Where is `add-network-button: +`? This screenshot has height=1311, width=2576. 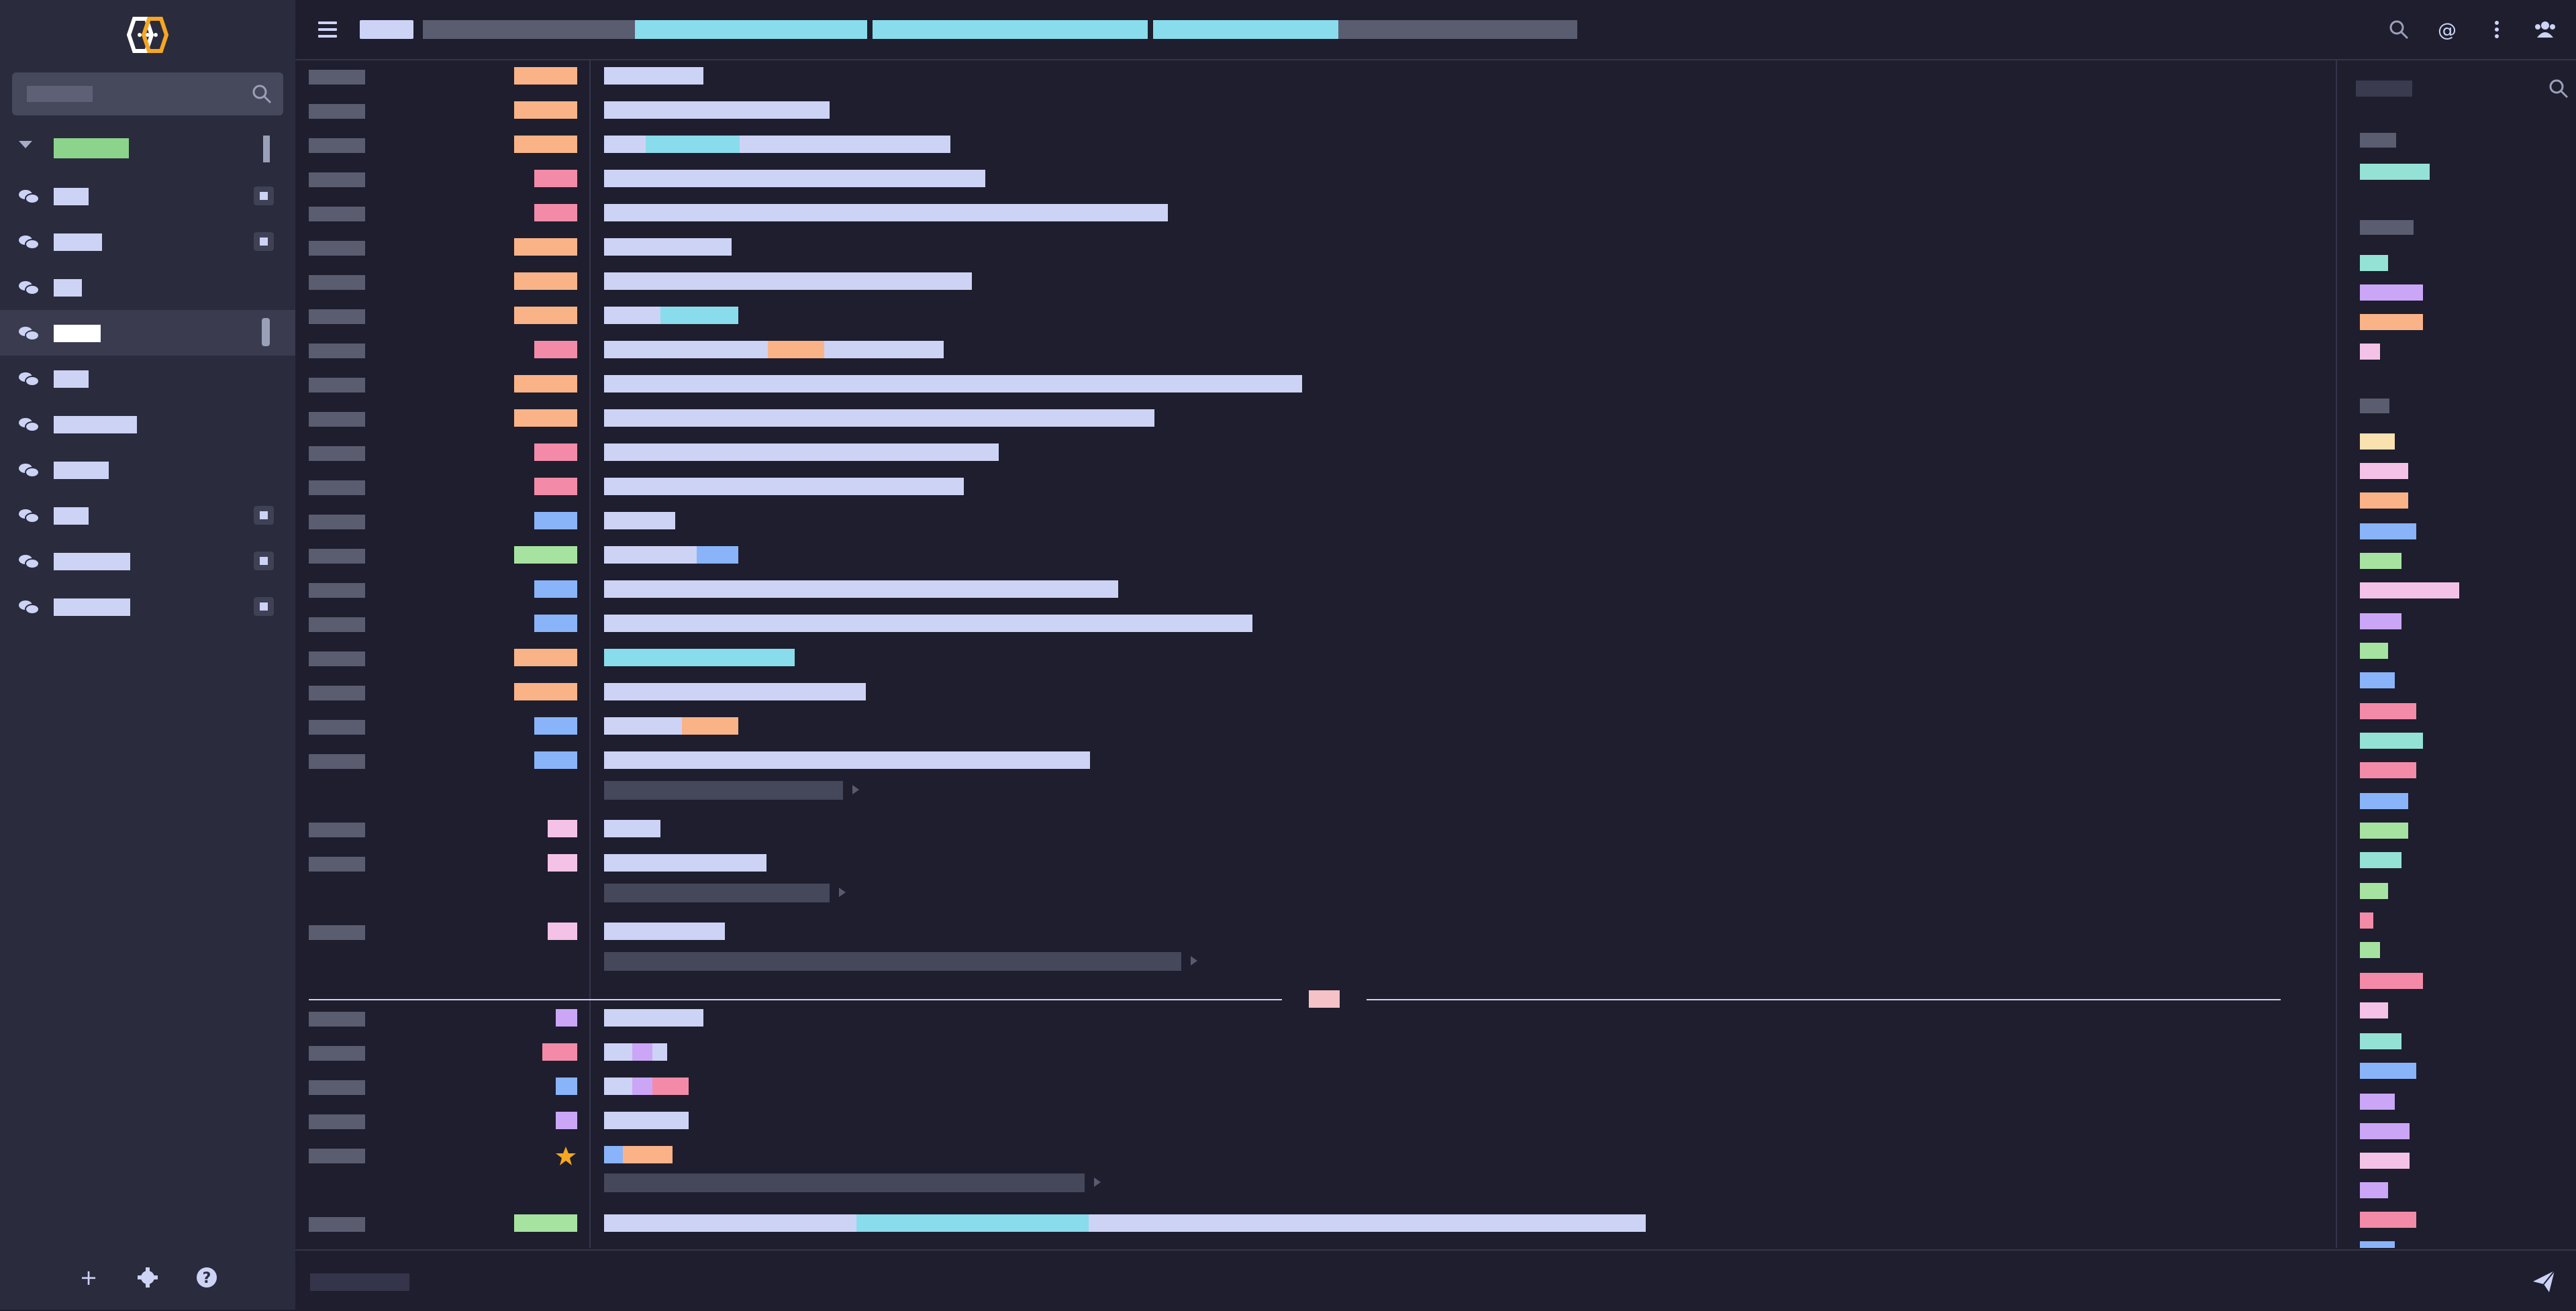 add-network-button: + is located at coordinates (88, 1278).